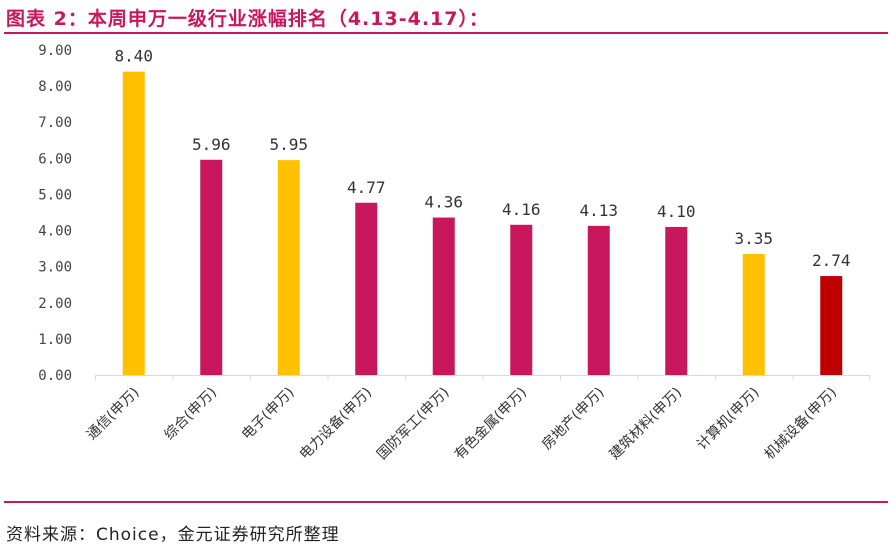 Image resolution: width=891 pixels, height=553 pixels. Describe the element at coordinates (173, 535) in the screenshot. I see `source-note: 资料来源：Choice，金元证券研究所整理` at that location.